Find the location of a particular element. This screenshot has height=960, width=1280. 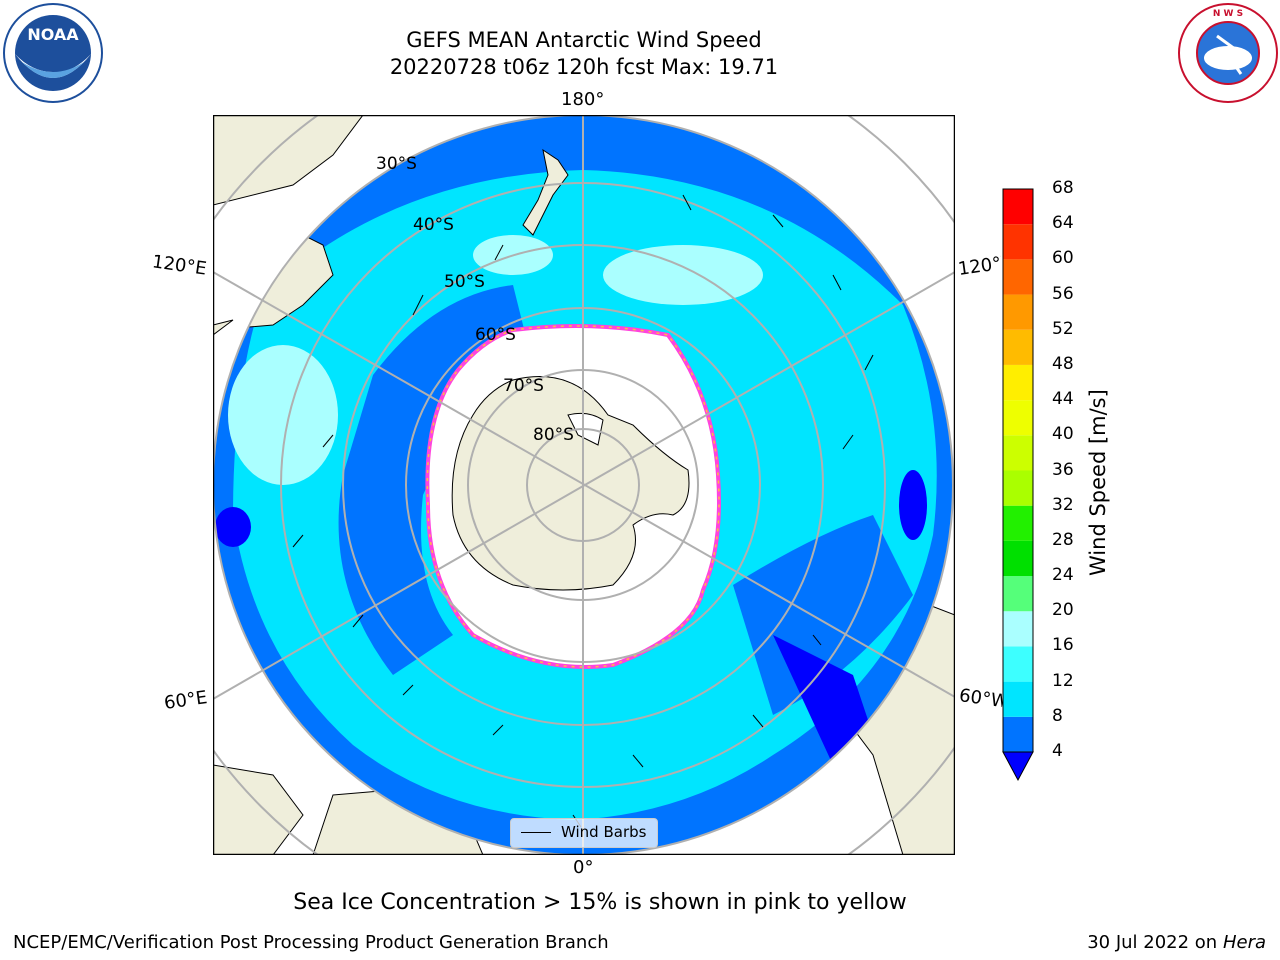

colorbar-tick-label: 16 is located at coordinates (1063, 645).